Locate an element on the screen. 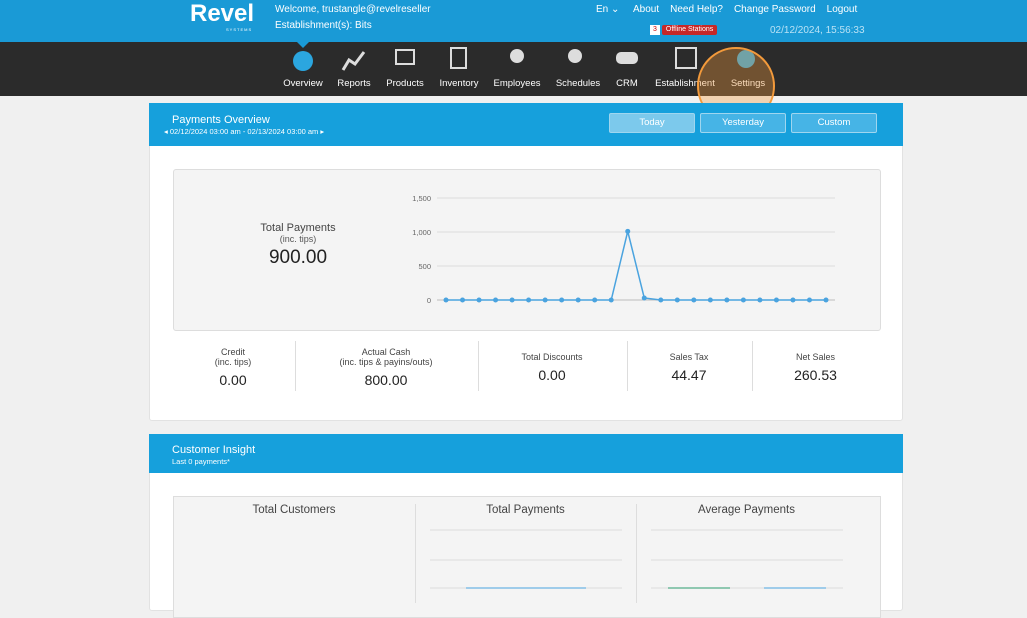 This screenshot has height=618, width=1027. insight-column-title: Average Payments is located at coordinates (746, 510).